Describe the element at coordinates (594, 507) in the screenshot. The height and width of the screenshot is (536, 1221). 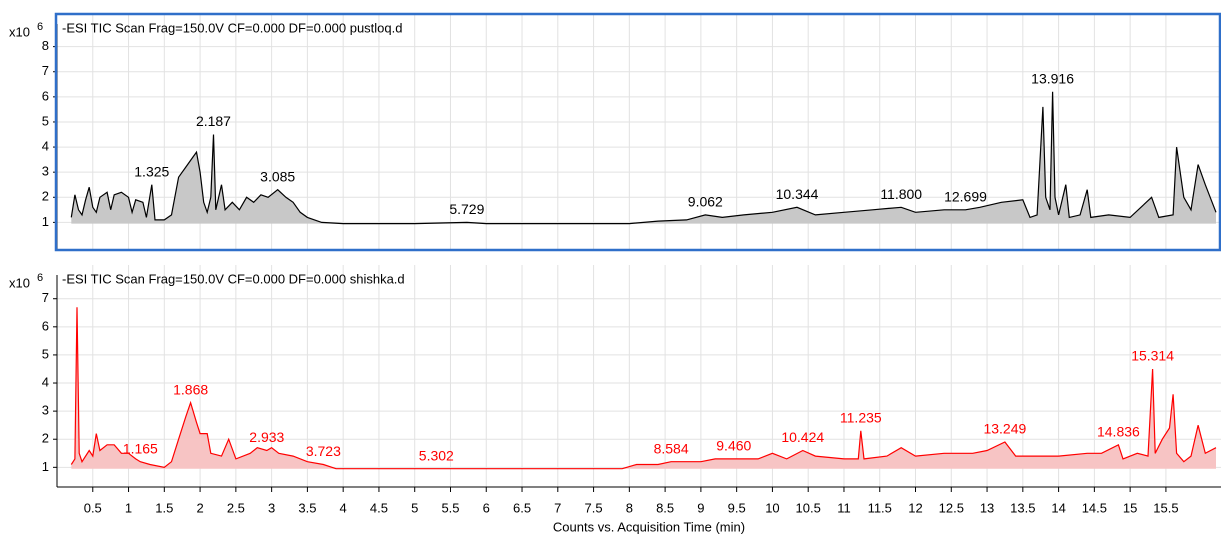
I see `x-tick-label: 7.5` at that location.